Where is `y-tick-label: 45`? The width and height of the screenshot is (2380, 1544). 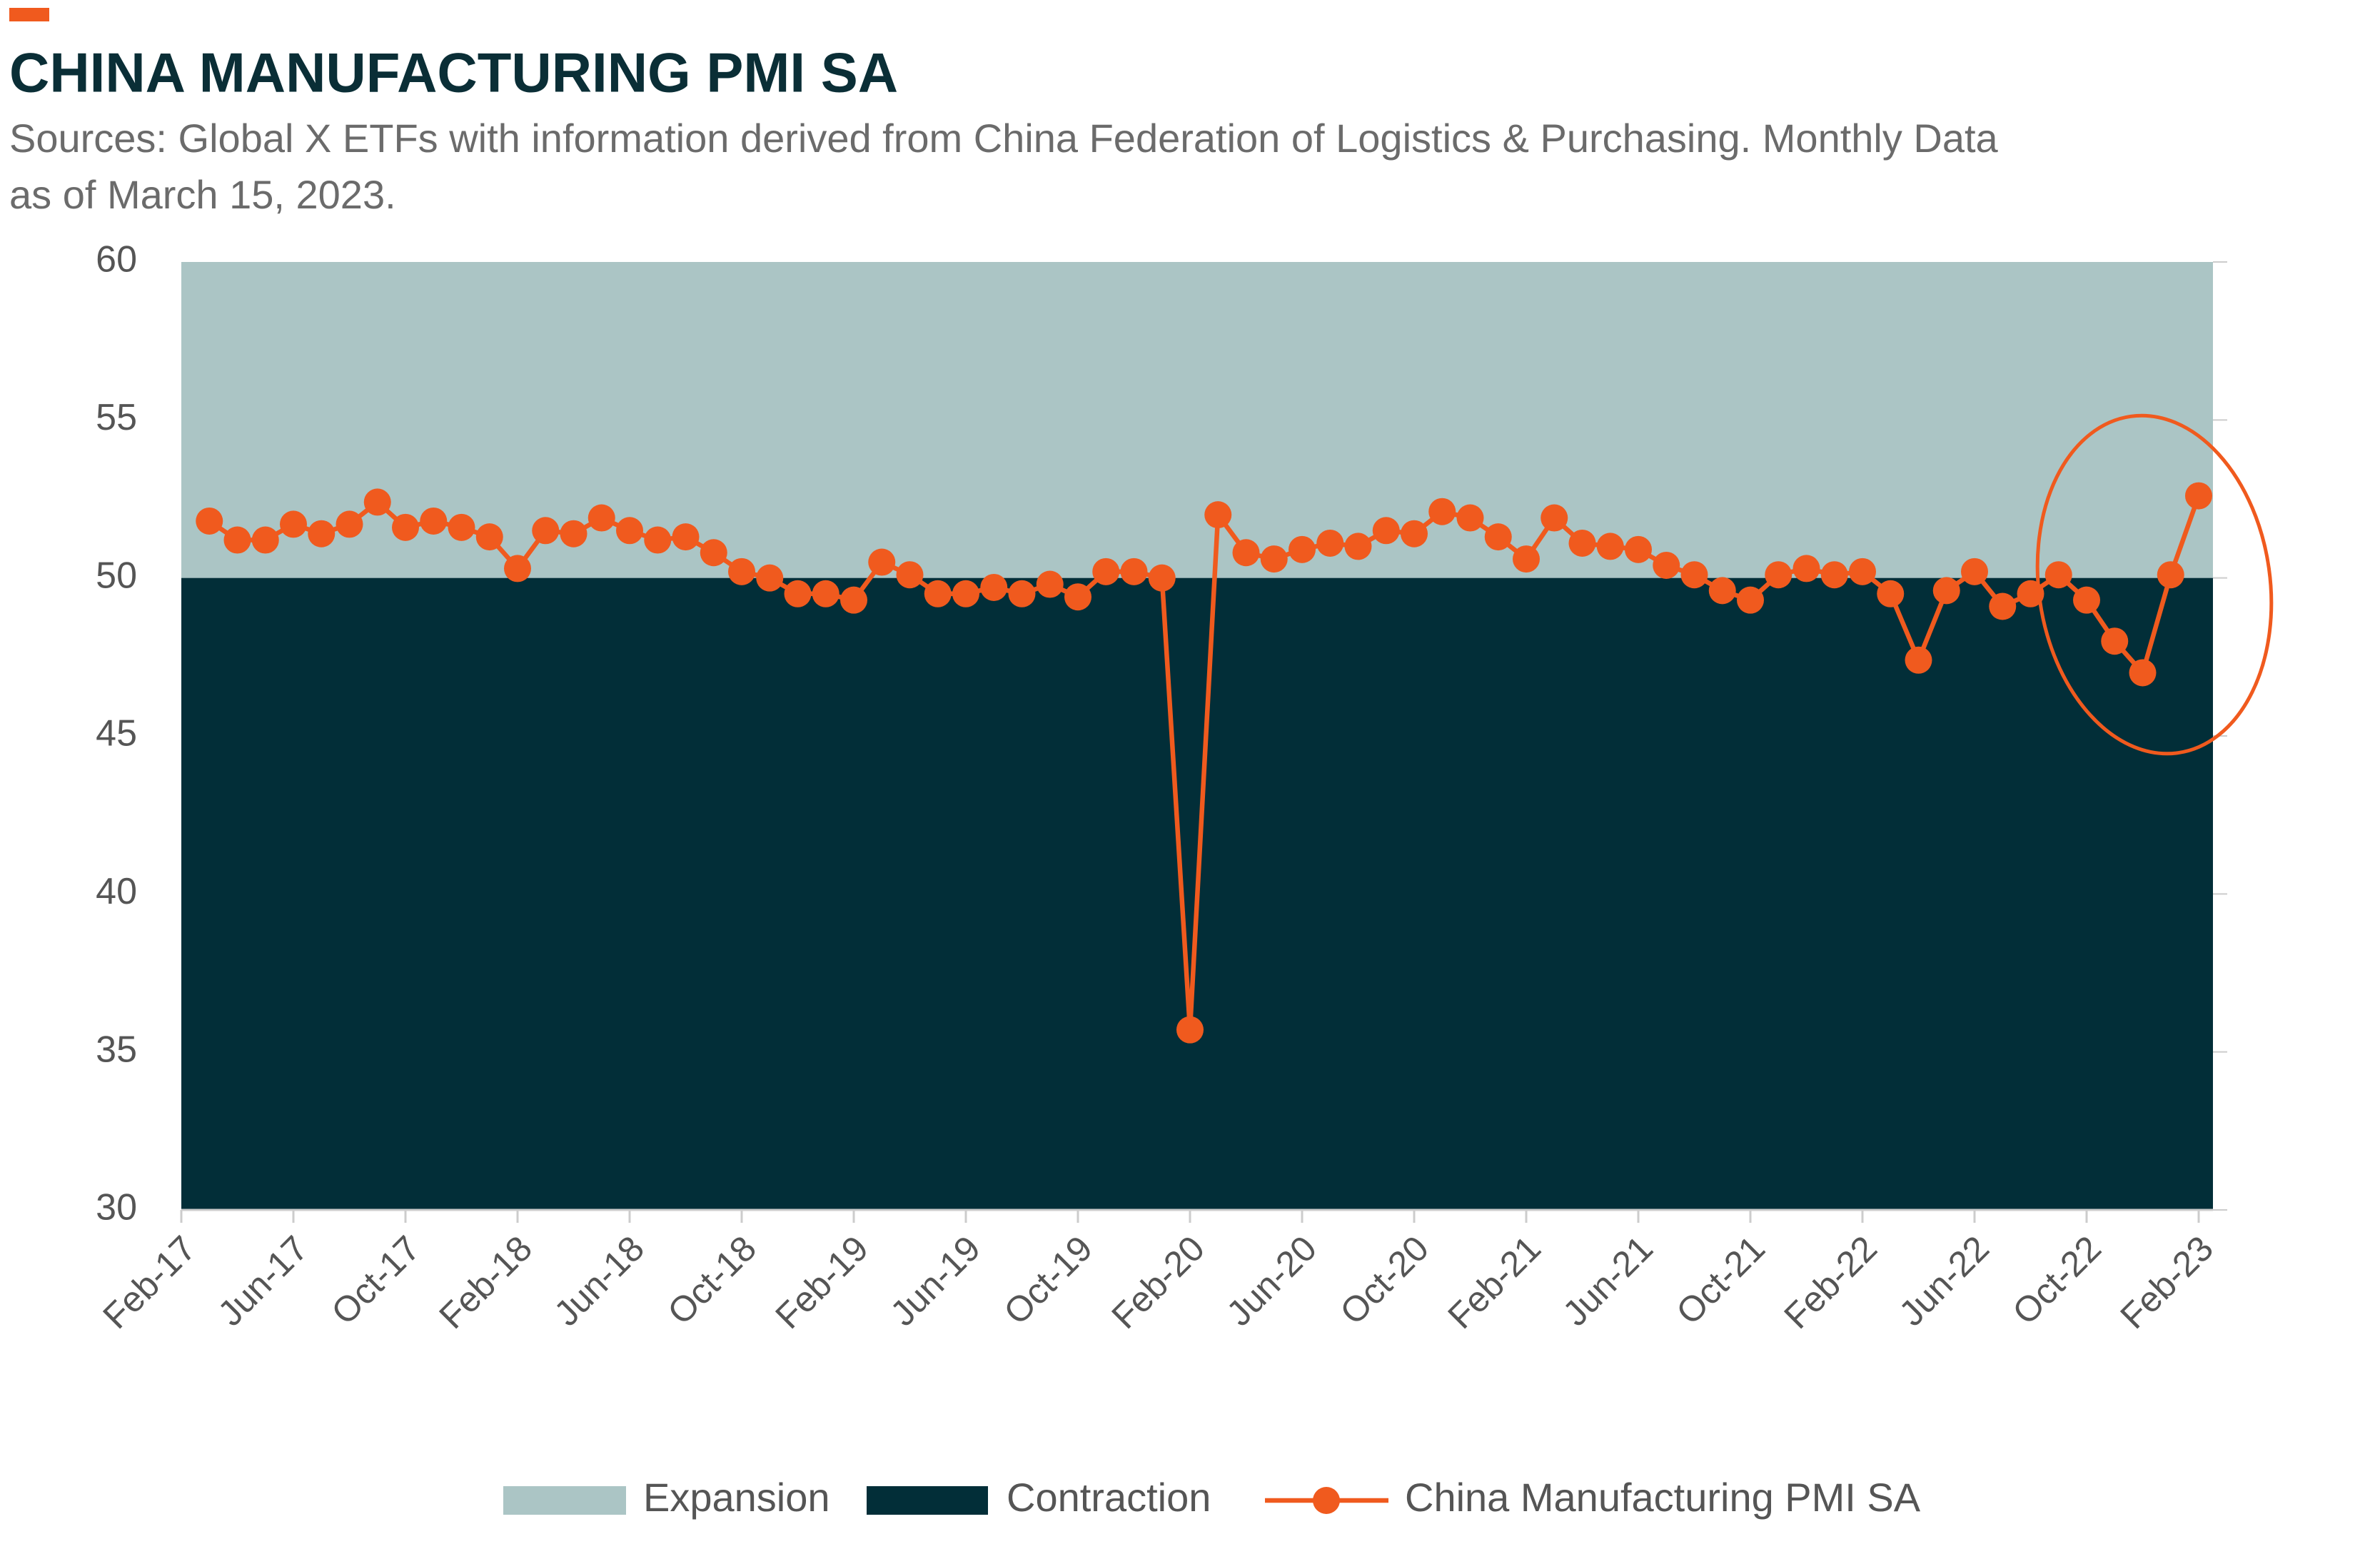 y-tick-label: 45 is located at coordinates (116, 734).